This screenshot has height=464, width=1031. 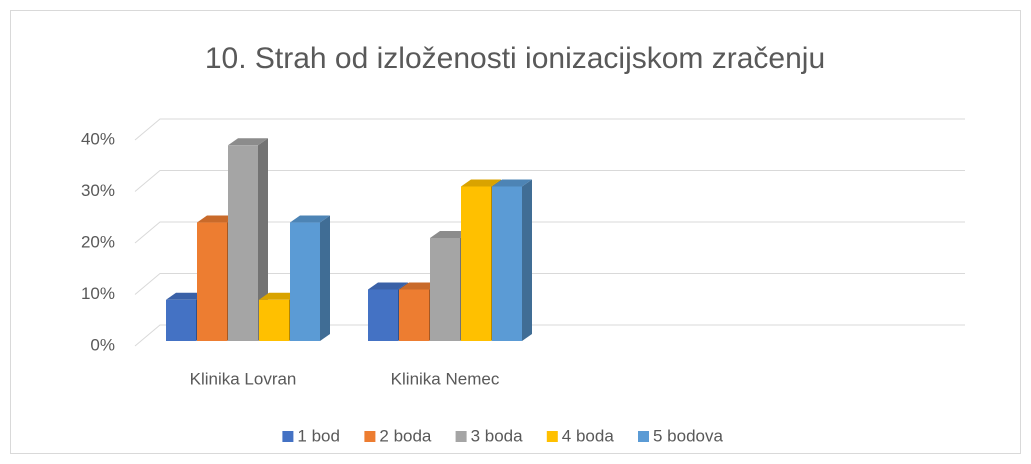 What do you see at coordinates (243, 378) in the screenshot?
I see `x-tick-label: Klinika Lovran` at bounding box center [243, 378].